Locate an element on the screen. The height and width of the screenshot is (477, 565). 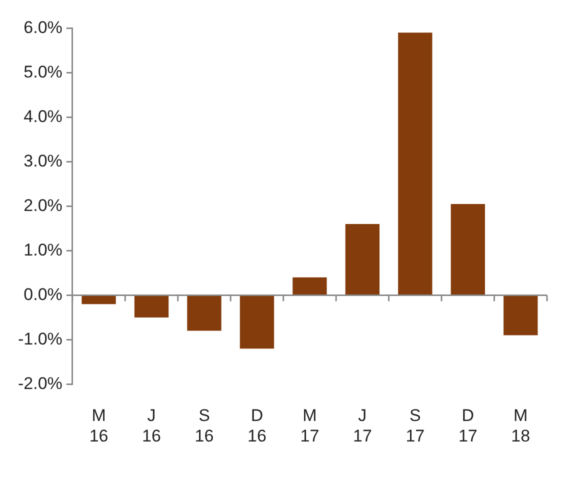
y-tick-label: 1.0% is located at coordinates (43, 250).